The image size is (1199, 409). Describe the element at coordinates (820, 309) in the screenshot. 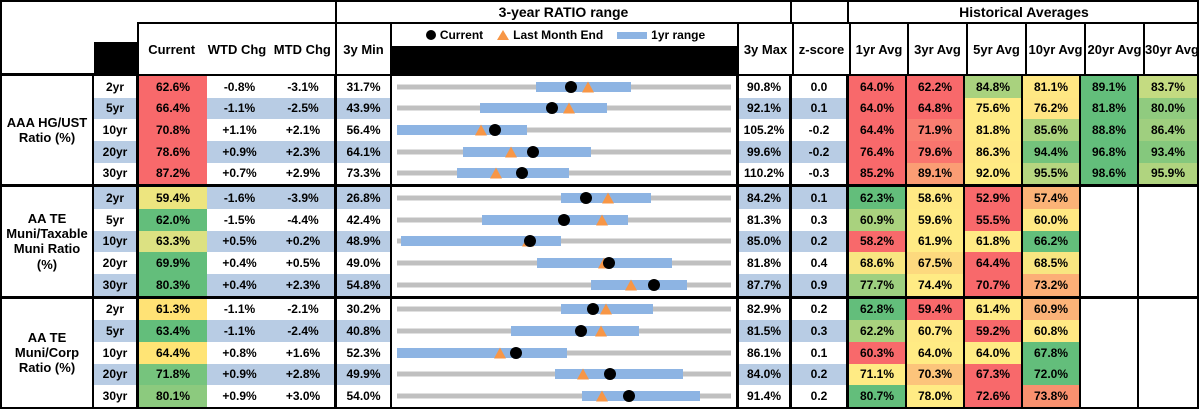

I see `z-score-value: 0.2` at that location.